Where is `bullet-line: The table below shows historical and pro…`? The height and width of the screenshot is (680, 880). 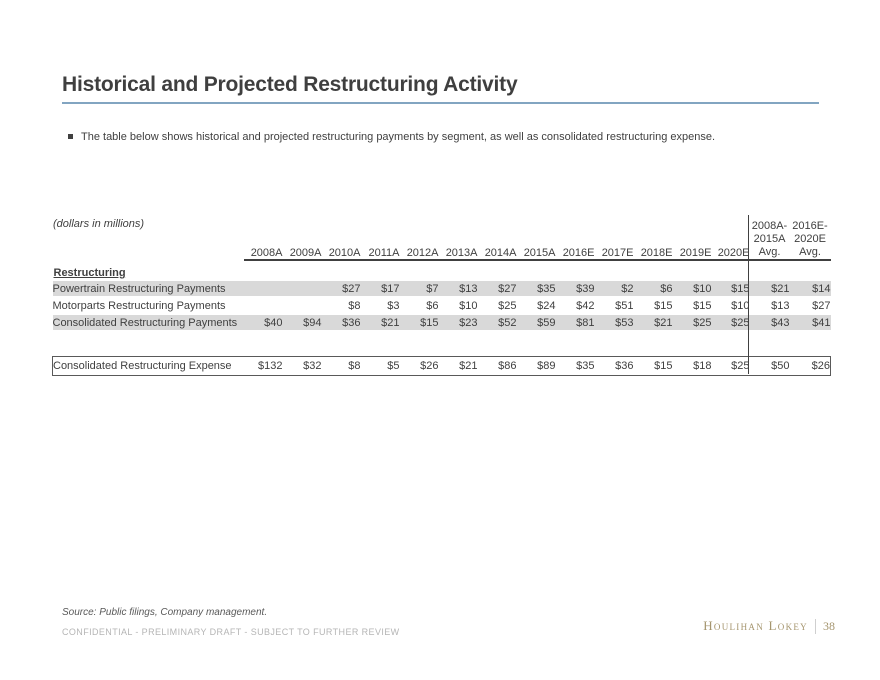 bullet-line: The table below shows historical and pro… is located at coordinates (448, 137).